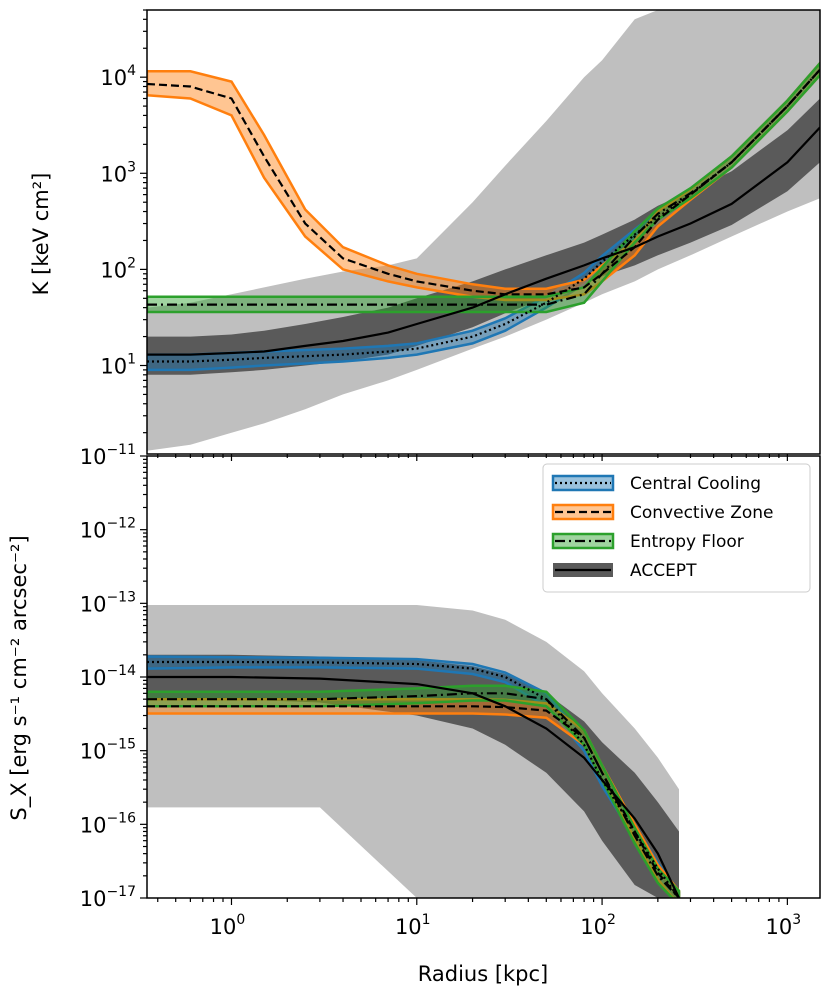 The image size is (831, 993). Describe the element at coordinates (108, 750) in the screenshot. I see `bottom-y-tick-label: 10−15` at that location.